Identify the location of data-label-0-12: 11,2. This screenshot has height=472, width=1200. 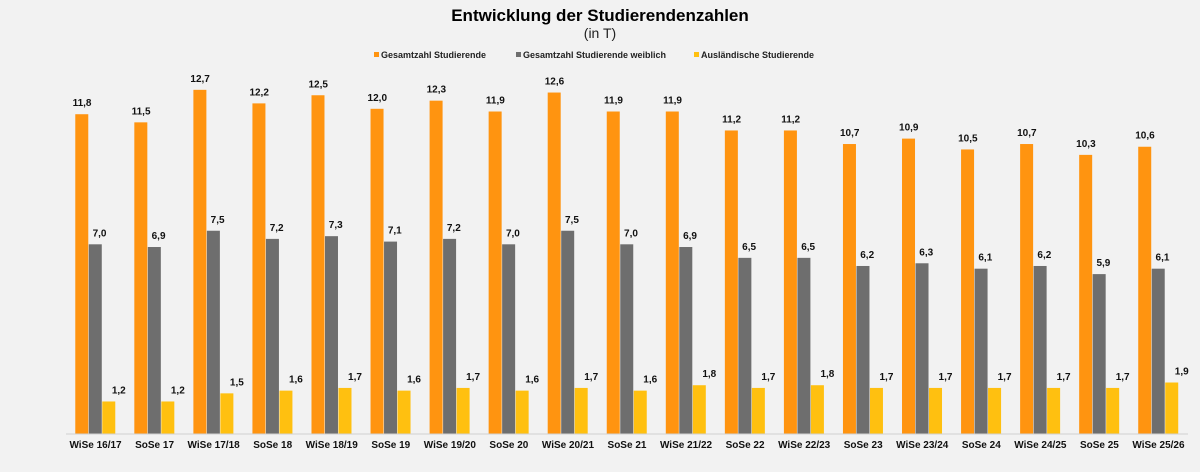
(790, 119).